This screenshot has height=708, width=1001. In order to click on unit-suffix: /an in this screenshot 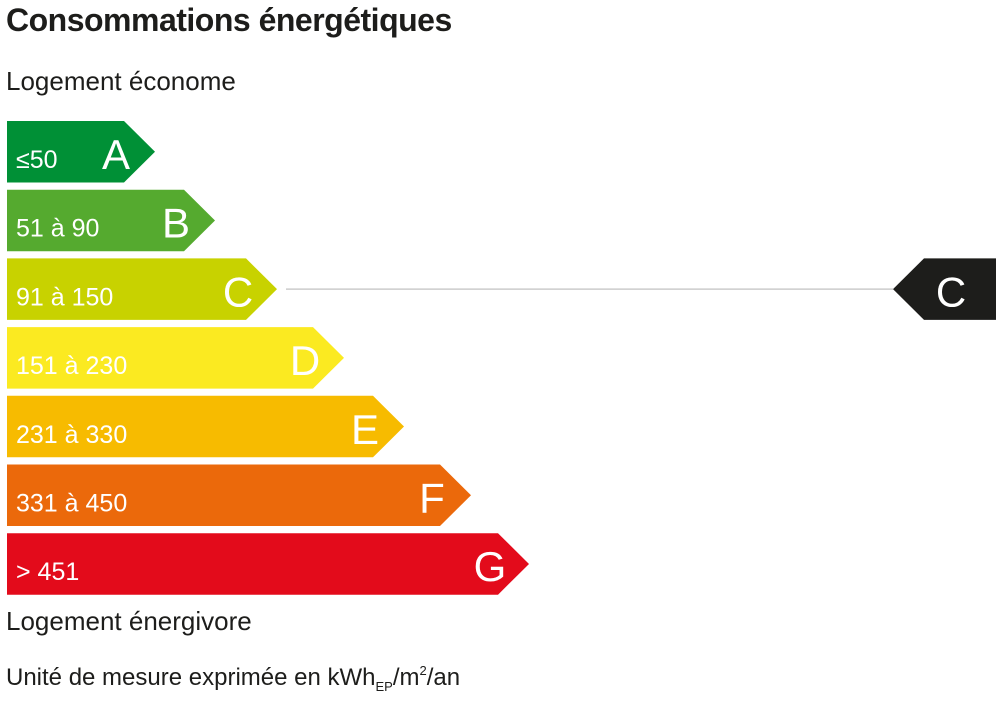, I will do `click(443, 677)`.